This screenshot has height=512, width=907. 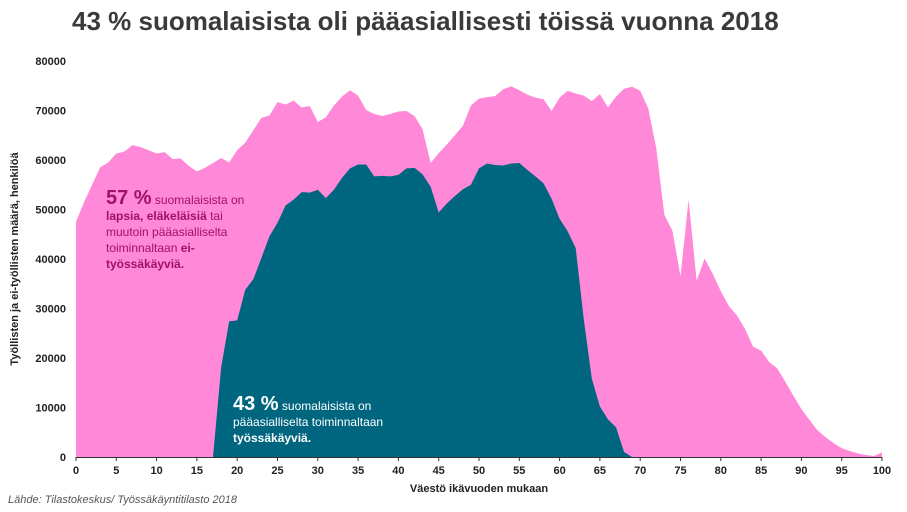 I want to click on x-tick-label: 60, so click(x=559, y=471).